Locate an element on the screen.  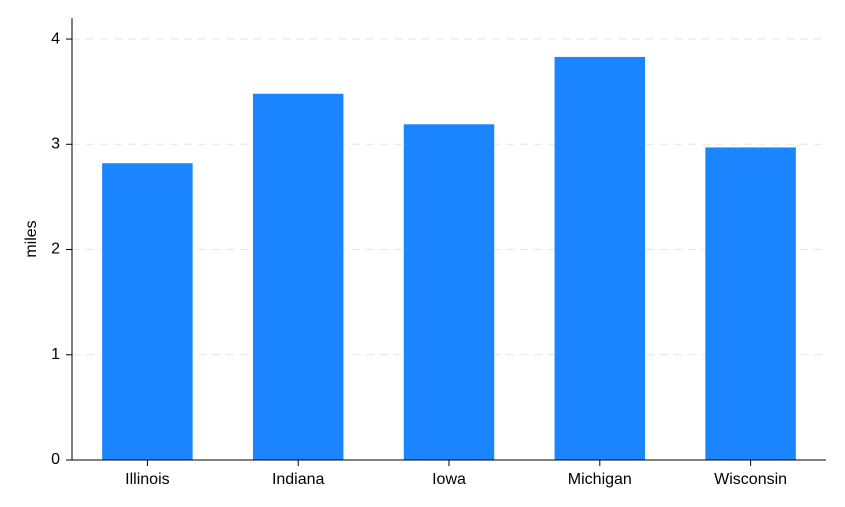
x-ticks: Illinois Indiana Iowa Michigan Wisconsin is located at coordinates (456, 474).